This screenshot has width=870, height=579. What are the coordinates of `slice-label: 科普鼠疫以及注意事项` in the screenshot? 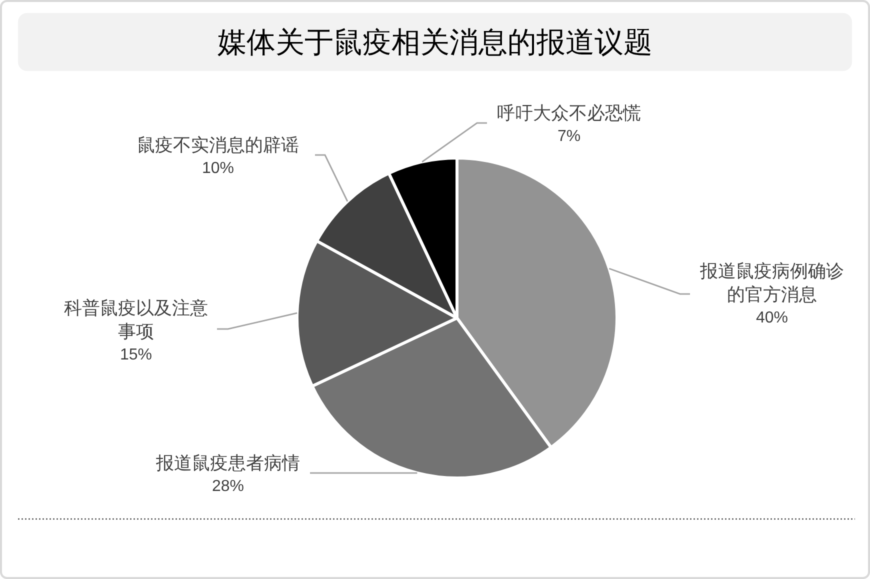 It's located at (136, 320).